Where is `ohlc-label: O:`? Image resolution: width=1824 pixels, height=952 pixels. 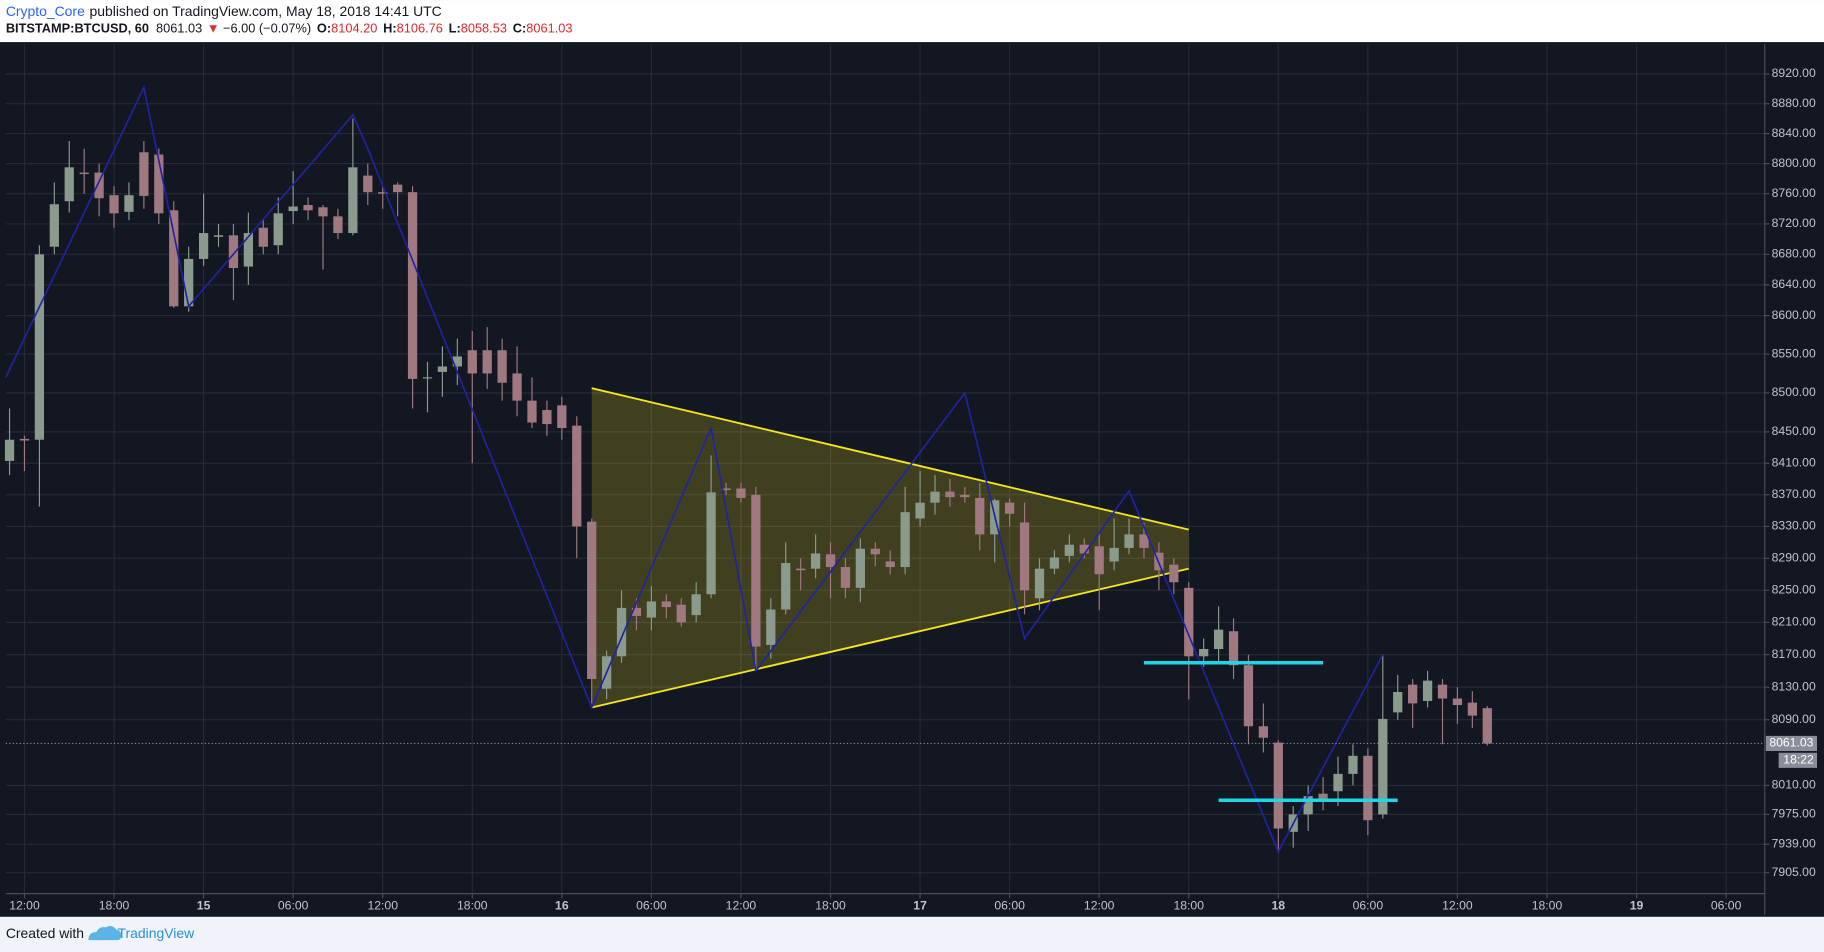 ohlc-label: O: is located at coordinates (324, 28).